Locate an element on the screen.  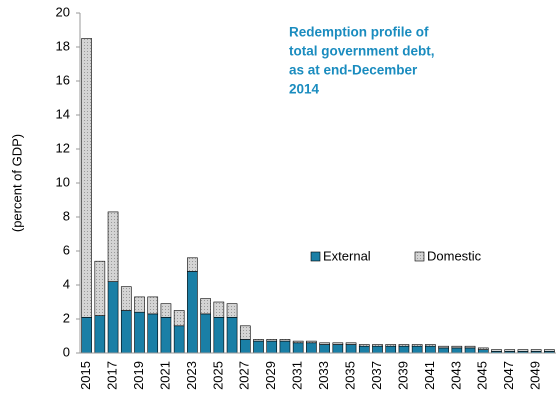
y-tick-label: 10 is located at coordinates (63, 181).